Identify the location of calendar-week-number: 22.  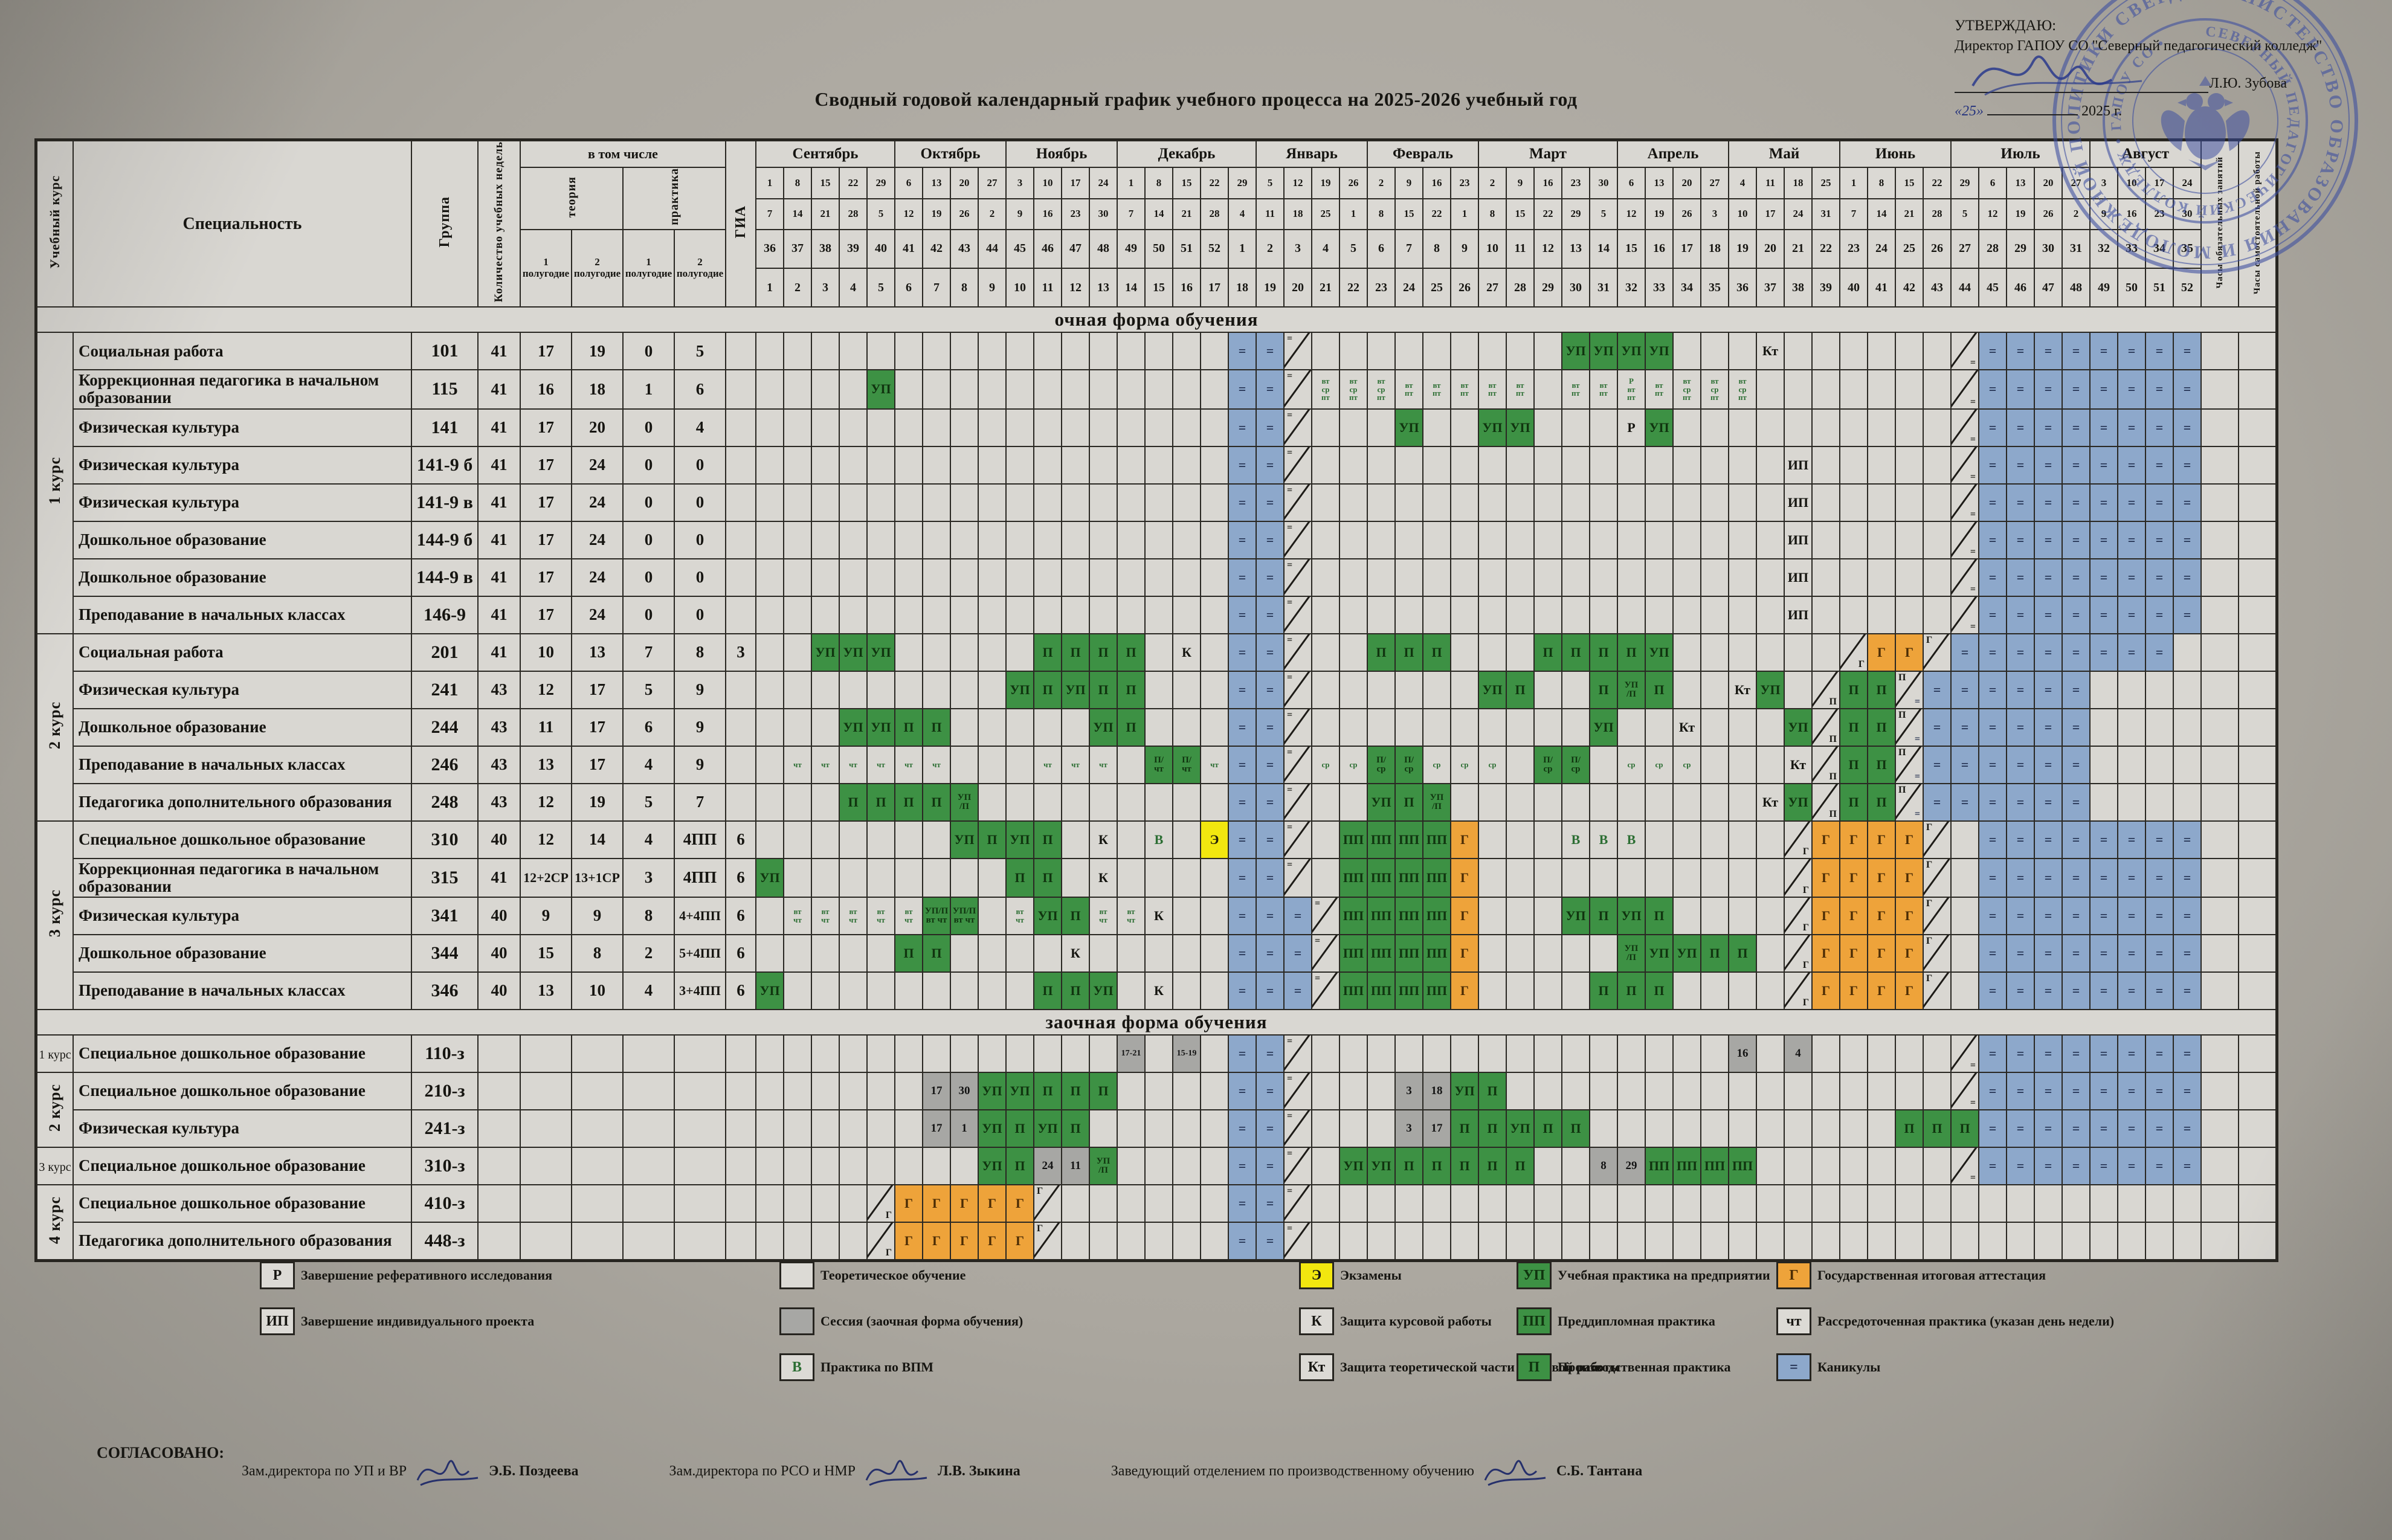
(1825, 248).